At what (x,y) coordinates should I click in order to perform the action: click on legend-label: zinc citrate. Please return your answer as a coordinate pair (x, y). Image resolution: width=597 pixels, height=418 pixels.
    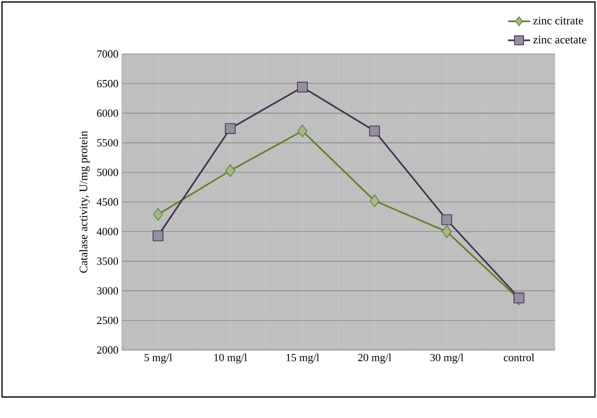
    Looking at the image, I should click on (558, 20).